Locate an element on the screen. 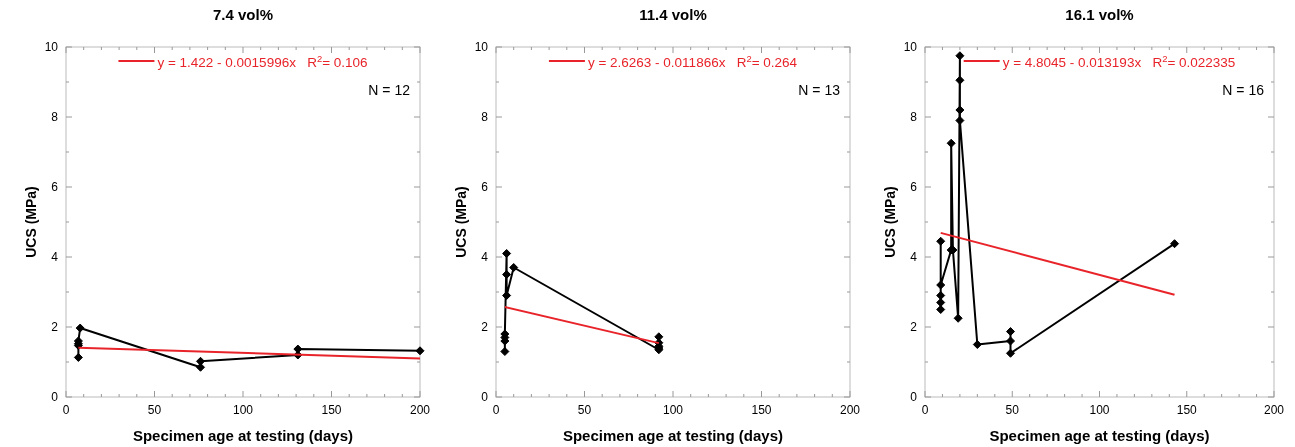  annotation: N = 13 is located at coordinates (819, 90).